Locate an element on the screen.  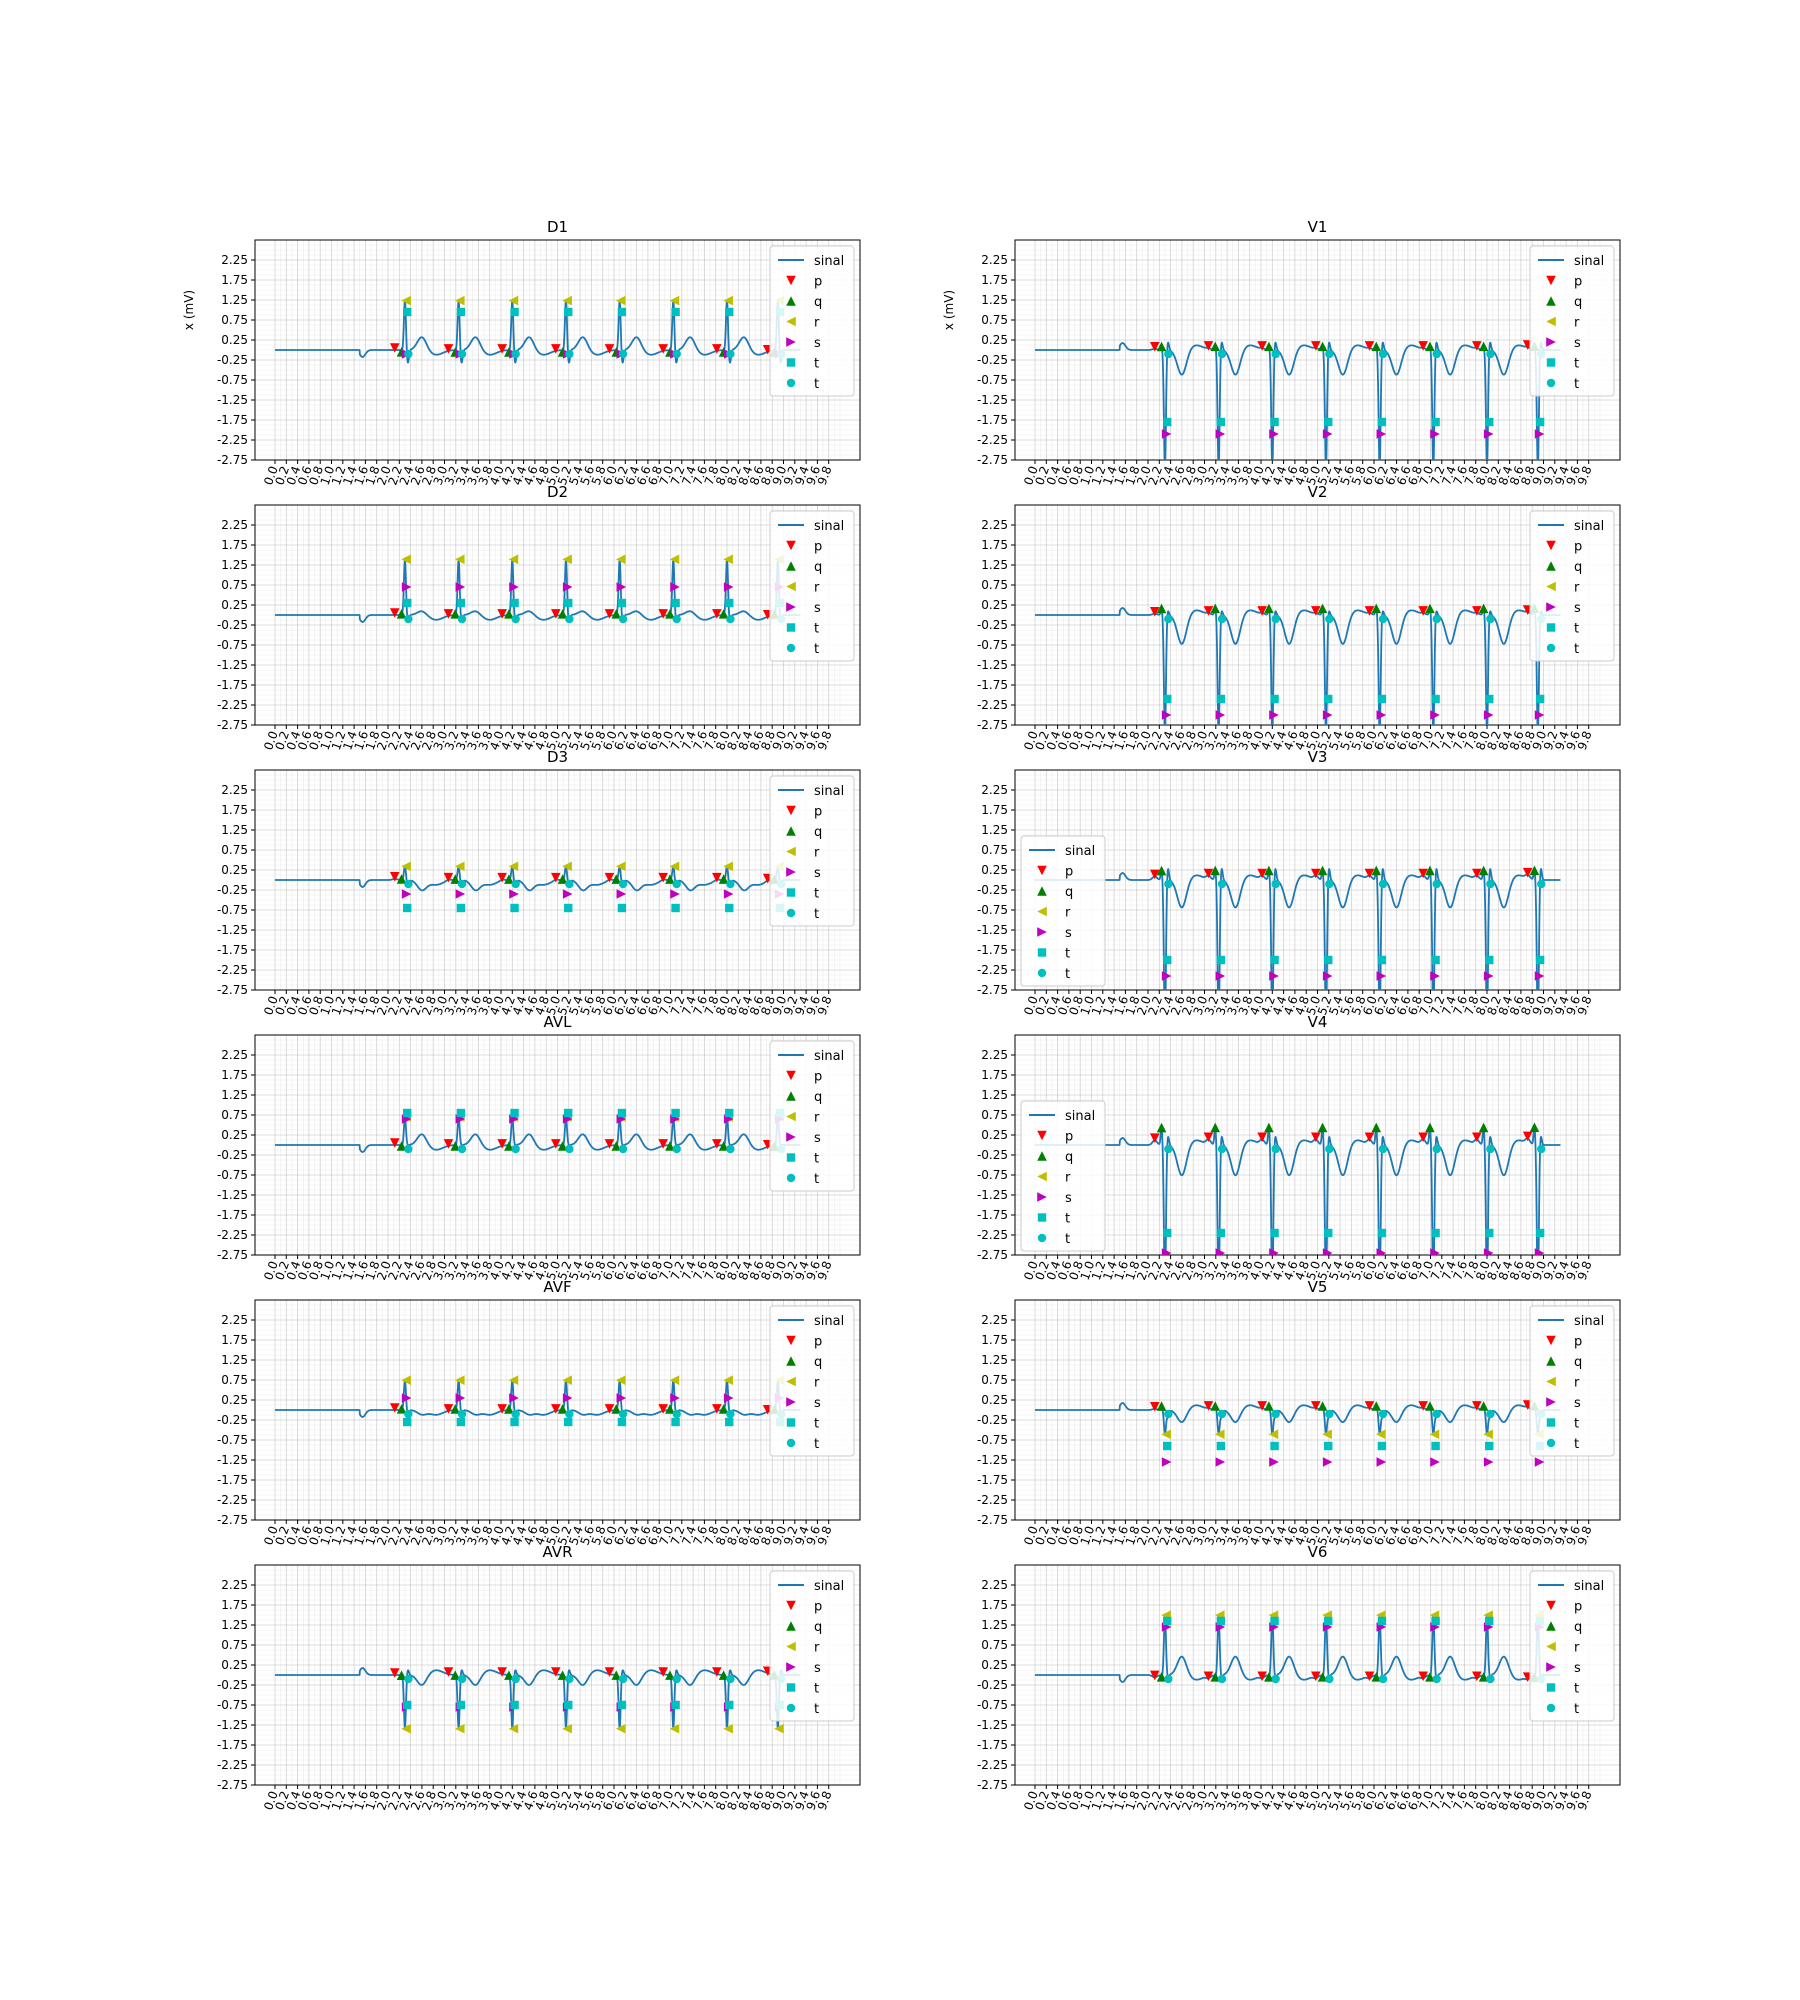
x-tick-label: 3.2 is located at coordinates (1212, 740).